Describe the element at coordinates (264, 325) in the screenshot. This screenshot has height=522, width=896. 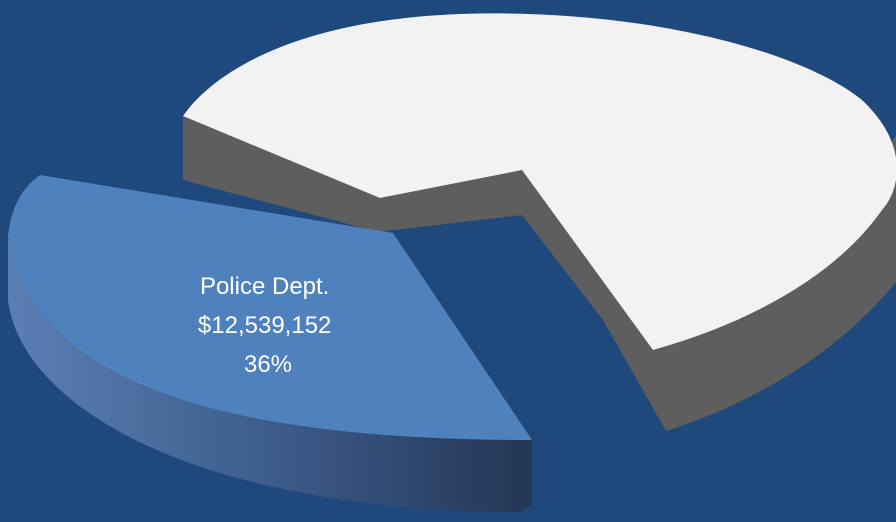
I see `slice-label-value: $12,539,152` at that location.